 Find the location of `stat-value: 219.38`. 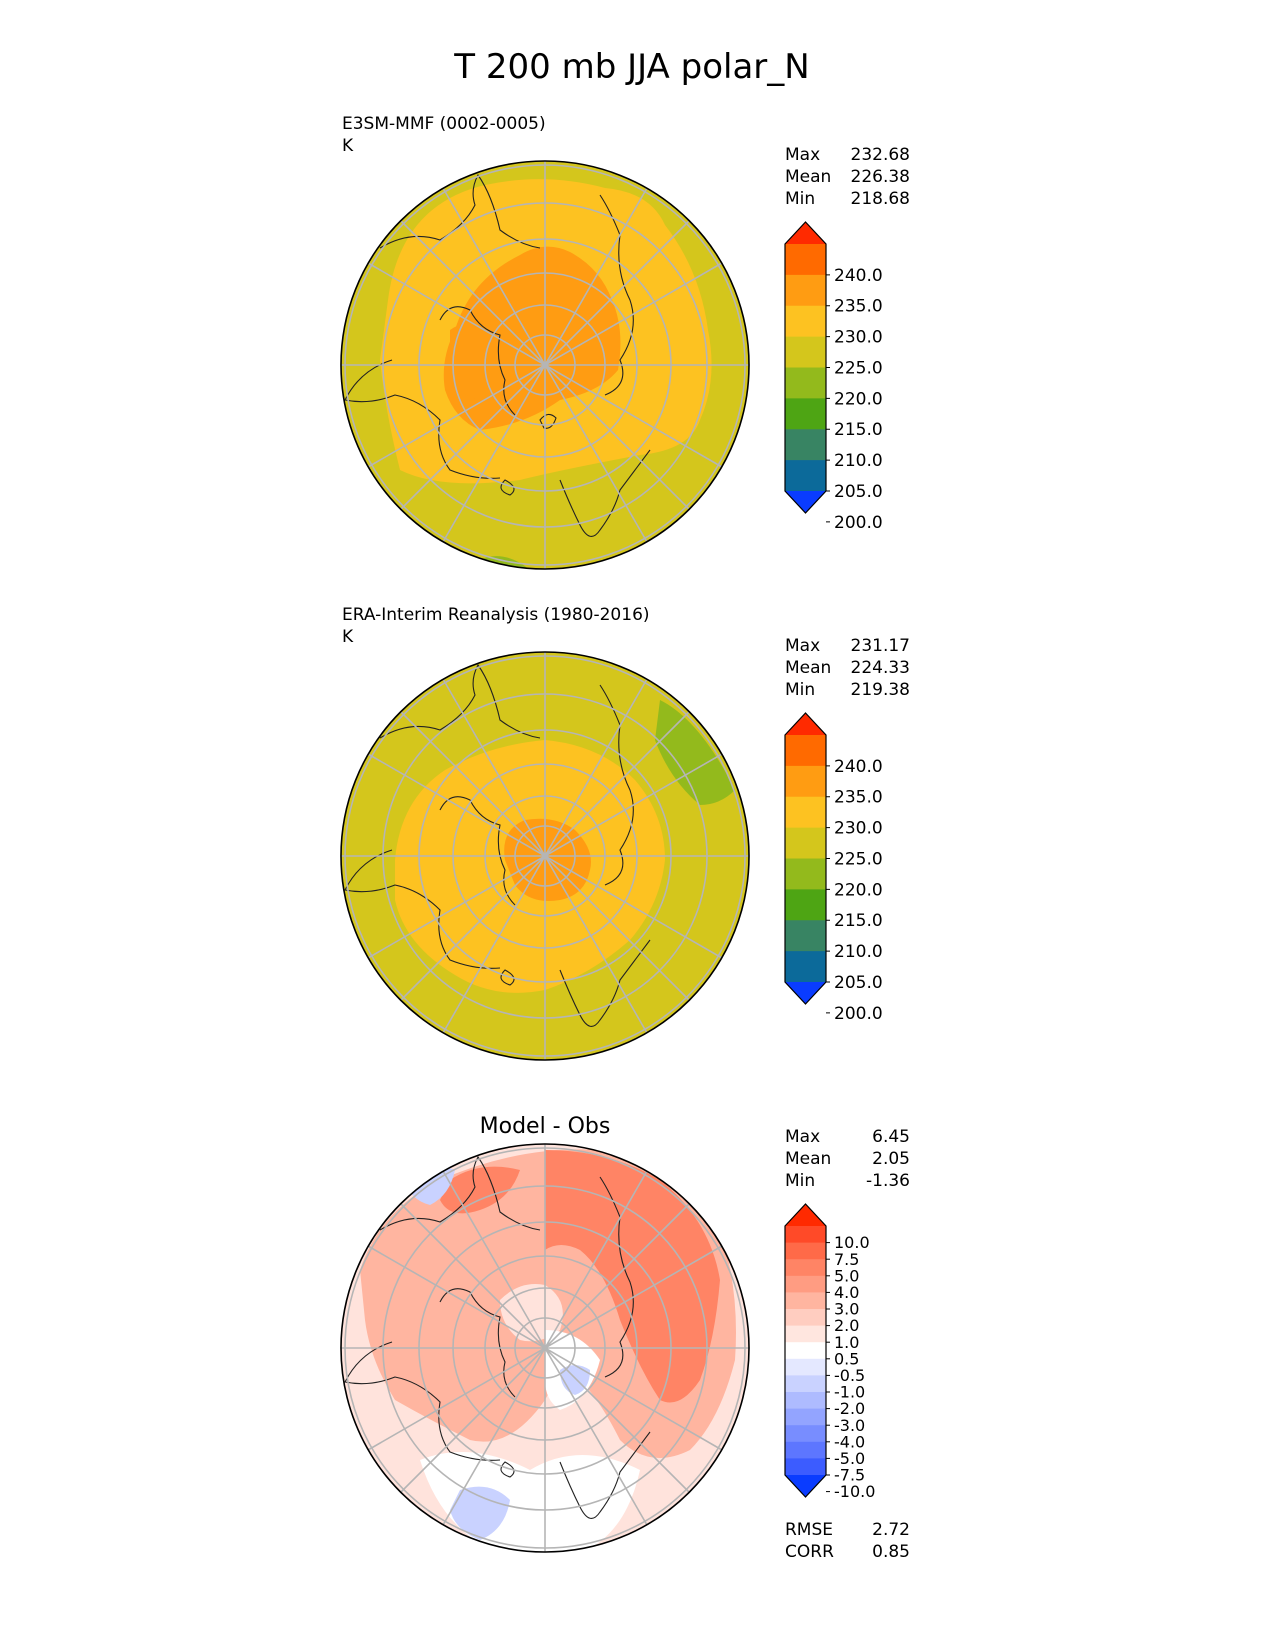

stat-value: 219.38 is located at coordinates (880, 690).